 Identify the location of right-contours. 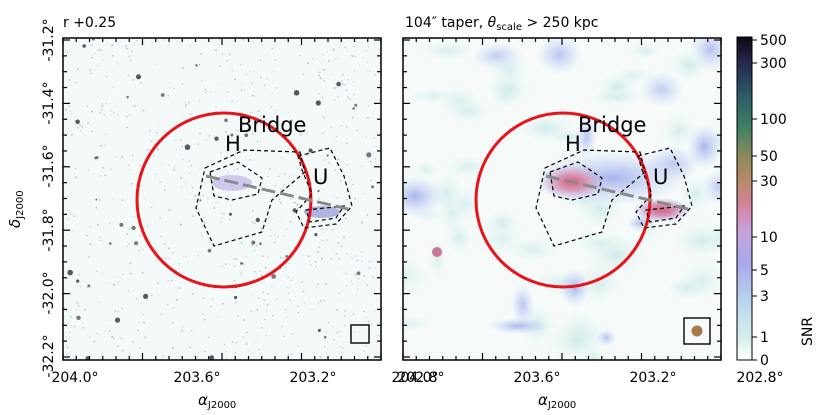
(614, 197).